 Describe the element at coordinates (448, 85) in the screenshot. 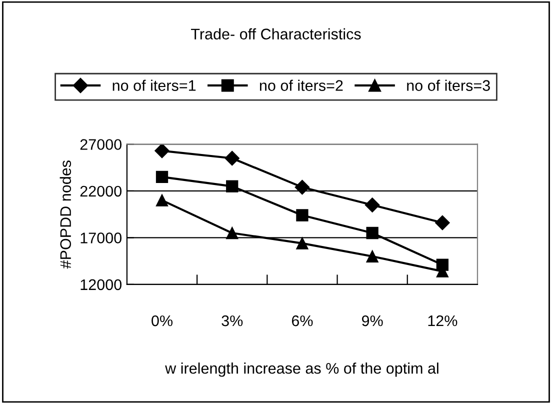

I see `legend-label: no of iters=3` at that location.